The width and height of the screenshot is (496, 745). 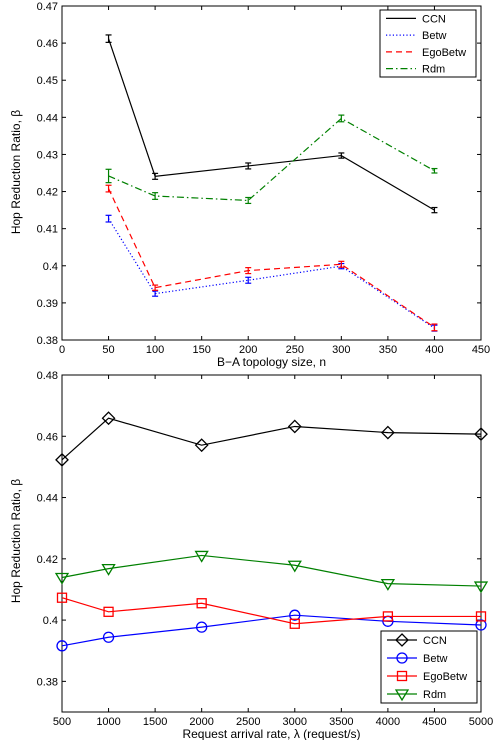 What do you see at coordinates (388, 722) in the screenshot?
I see `x-tick-label: 4000` at bounding box center [388, 722].